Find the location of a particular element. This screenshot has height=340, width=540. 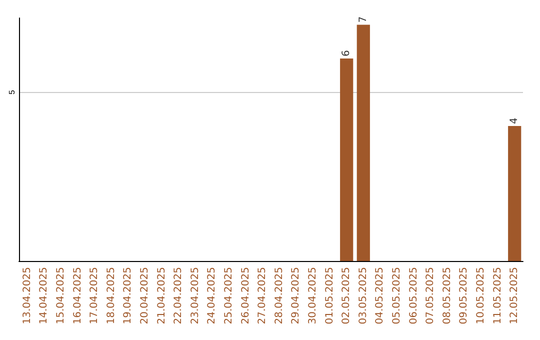

x-tick-label: 18.04.2025 is located at coordinates (111, 295).